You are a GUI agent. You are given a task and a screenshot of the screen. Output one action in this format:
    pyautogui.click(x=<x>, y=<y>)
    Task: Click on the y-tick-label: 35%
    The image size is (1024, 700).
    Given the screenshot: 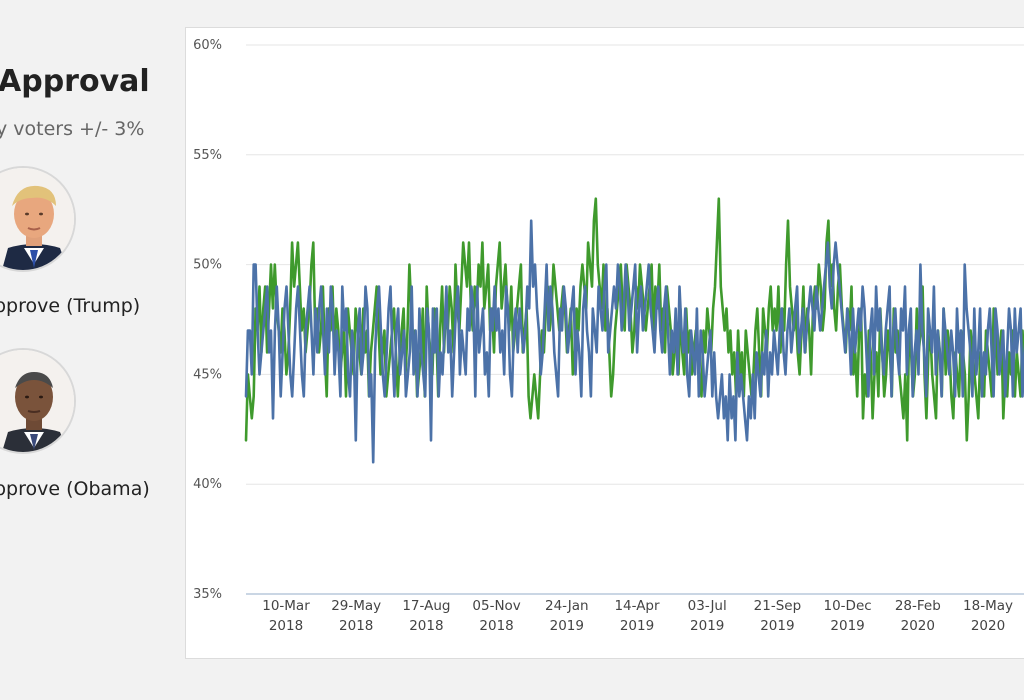 What is the action you would take?
    pyautogui.click(x=207, y=594)
    